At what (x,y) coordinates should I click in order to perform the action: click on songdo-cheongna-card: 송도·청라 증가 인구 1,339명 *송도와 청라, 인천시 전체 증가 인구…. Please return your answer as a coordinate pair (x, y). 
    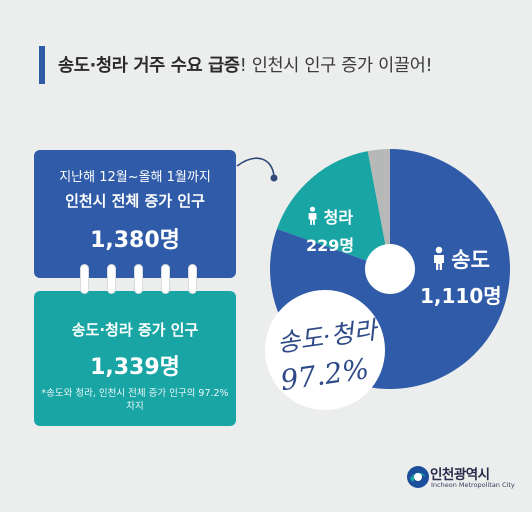
    Looking at the image, I should click on (135, 358).